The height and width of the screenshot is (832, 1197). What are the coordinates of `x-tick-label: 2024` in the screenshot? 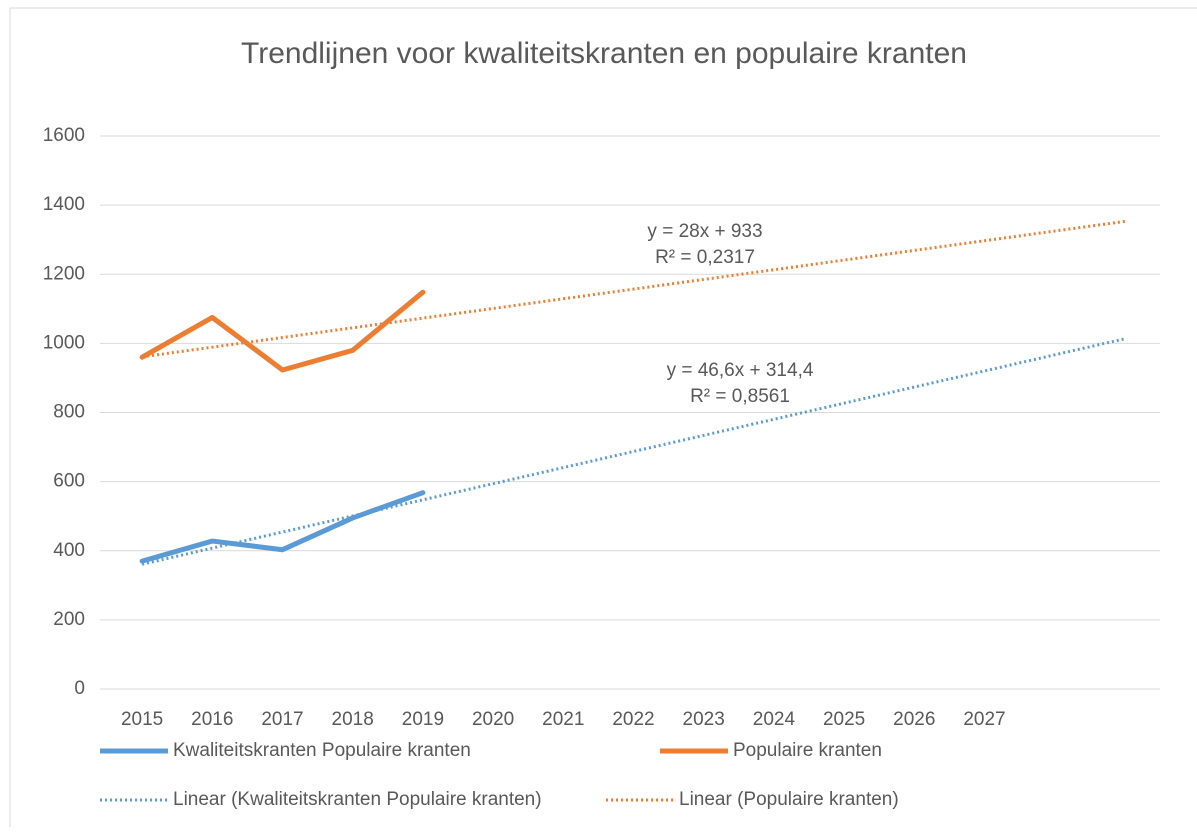 It's located at (774, 719).